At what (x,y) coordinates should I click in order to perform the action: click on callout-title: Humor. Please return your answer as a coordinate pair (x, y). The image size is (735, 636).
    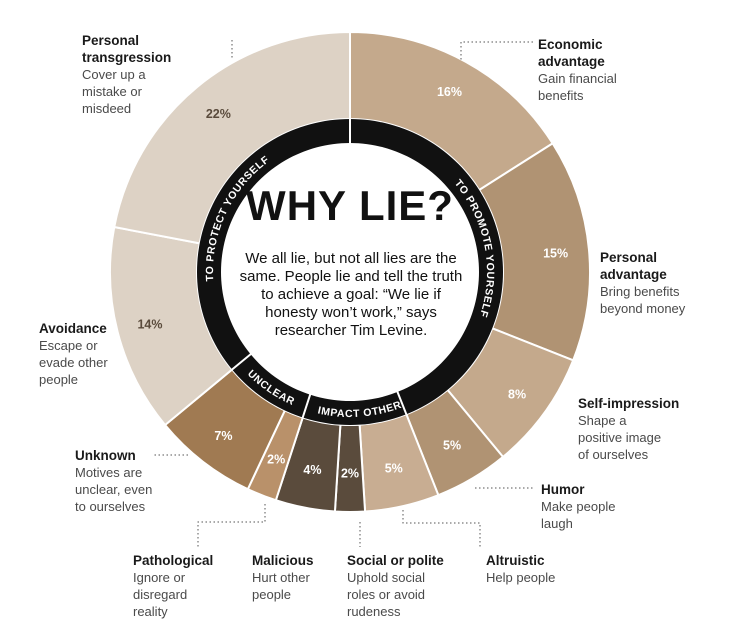
    Looking at the image, I should click on (563, 489).